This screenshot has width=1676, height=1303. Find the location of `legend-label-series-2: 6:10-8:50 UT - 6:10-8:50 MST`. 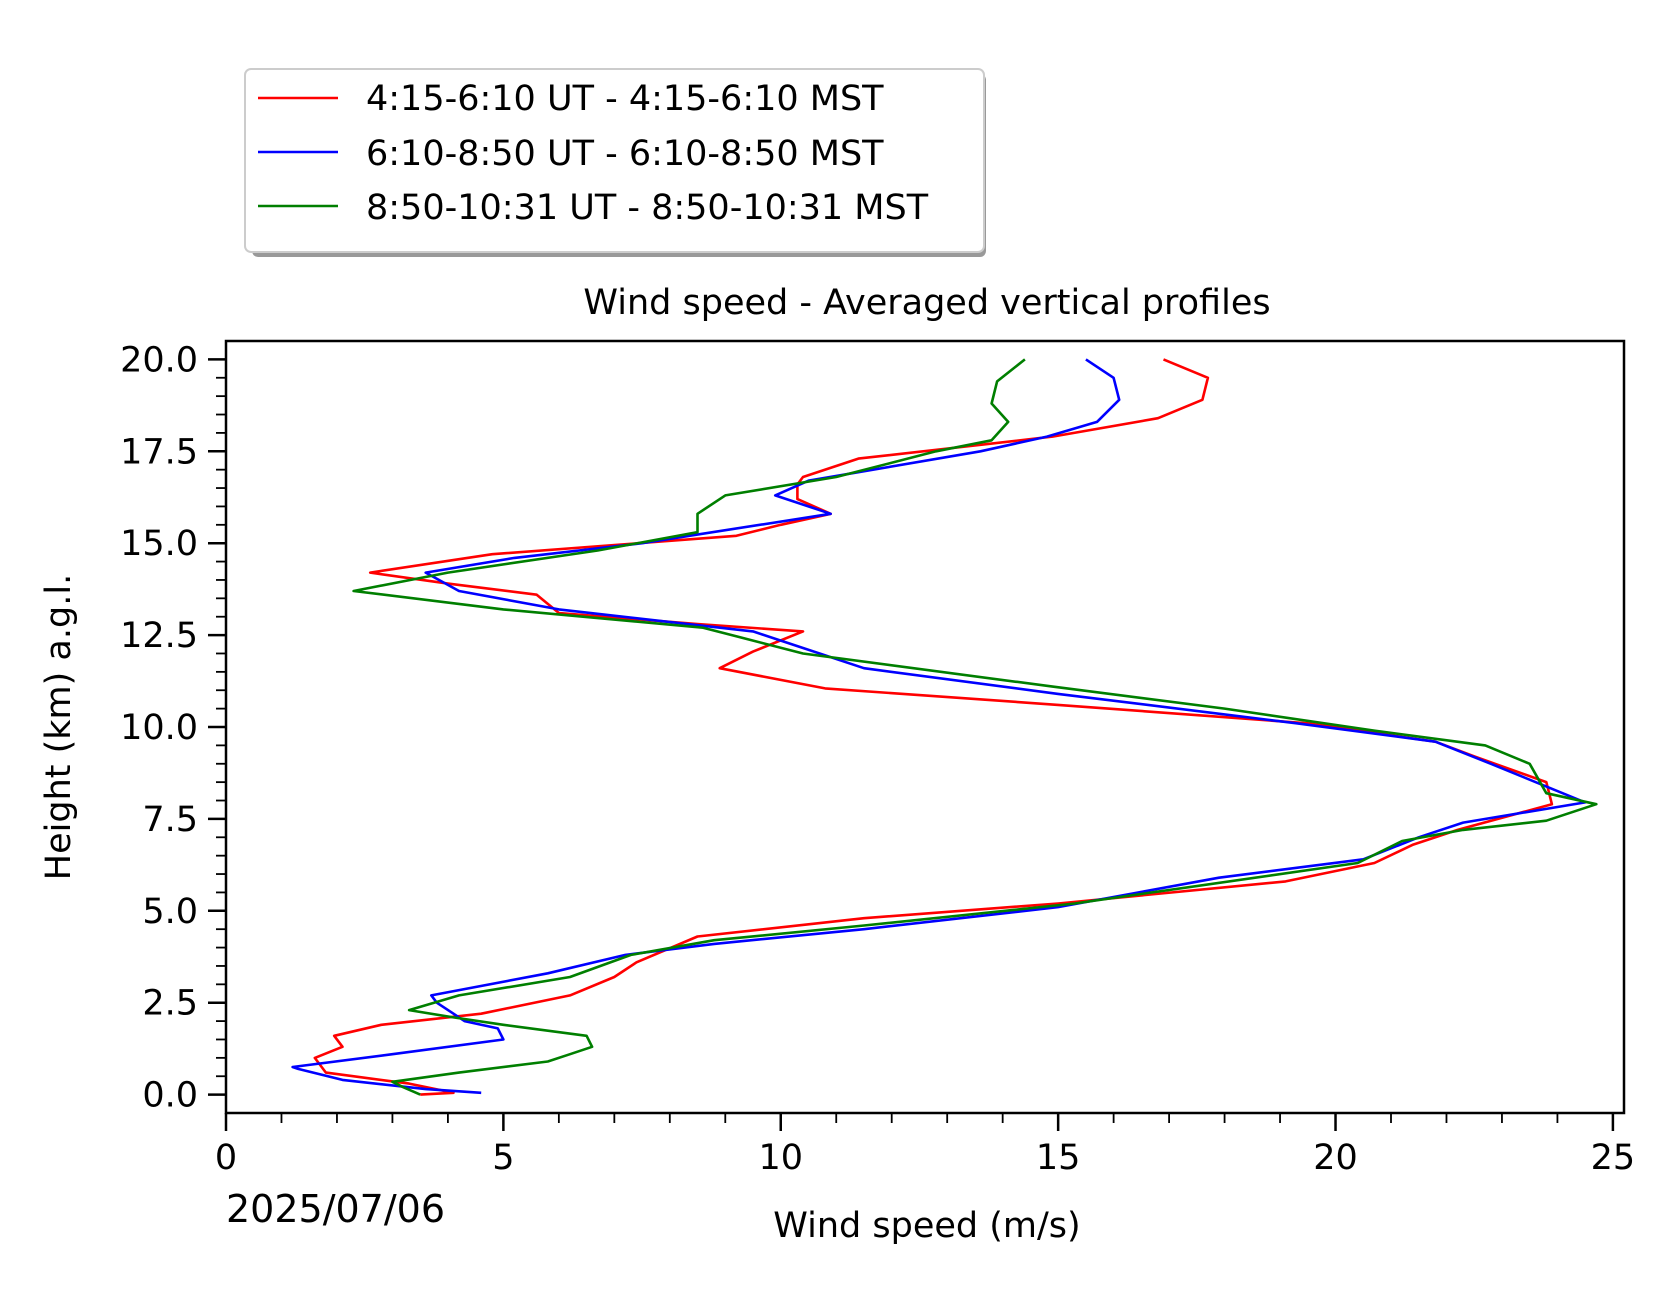

legend-label-series-2: 6:10-8:50 UT - 6:10-8:50 MST is located at coordinates (625, 154).